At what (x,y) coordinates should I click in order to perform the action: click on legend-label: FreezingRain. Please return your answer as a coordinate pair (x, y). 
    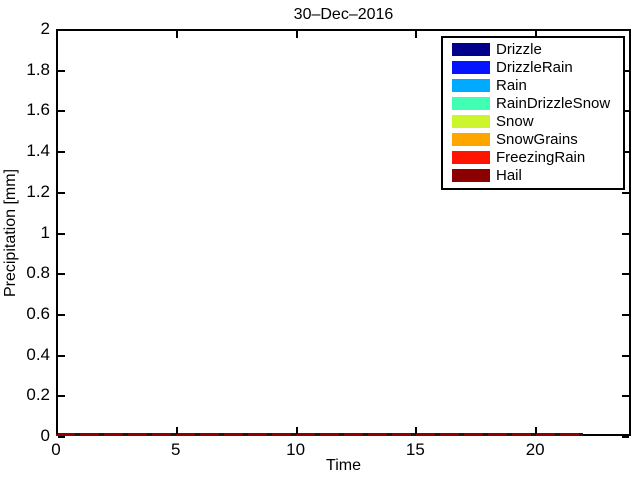
    Looking at the image, I should click on (541, 157).